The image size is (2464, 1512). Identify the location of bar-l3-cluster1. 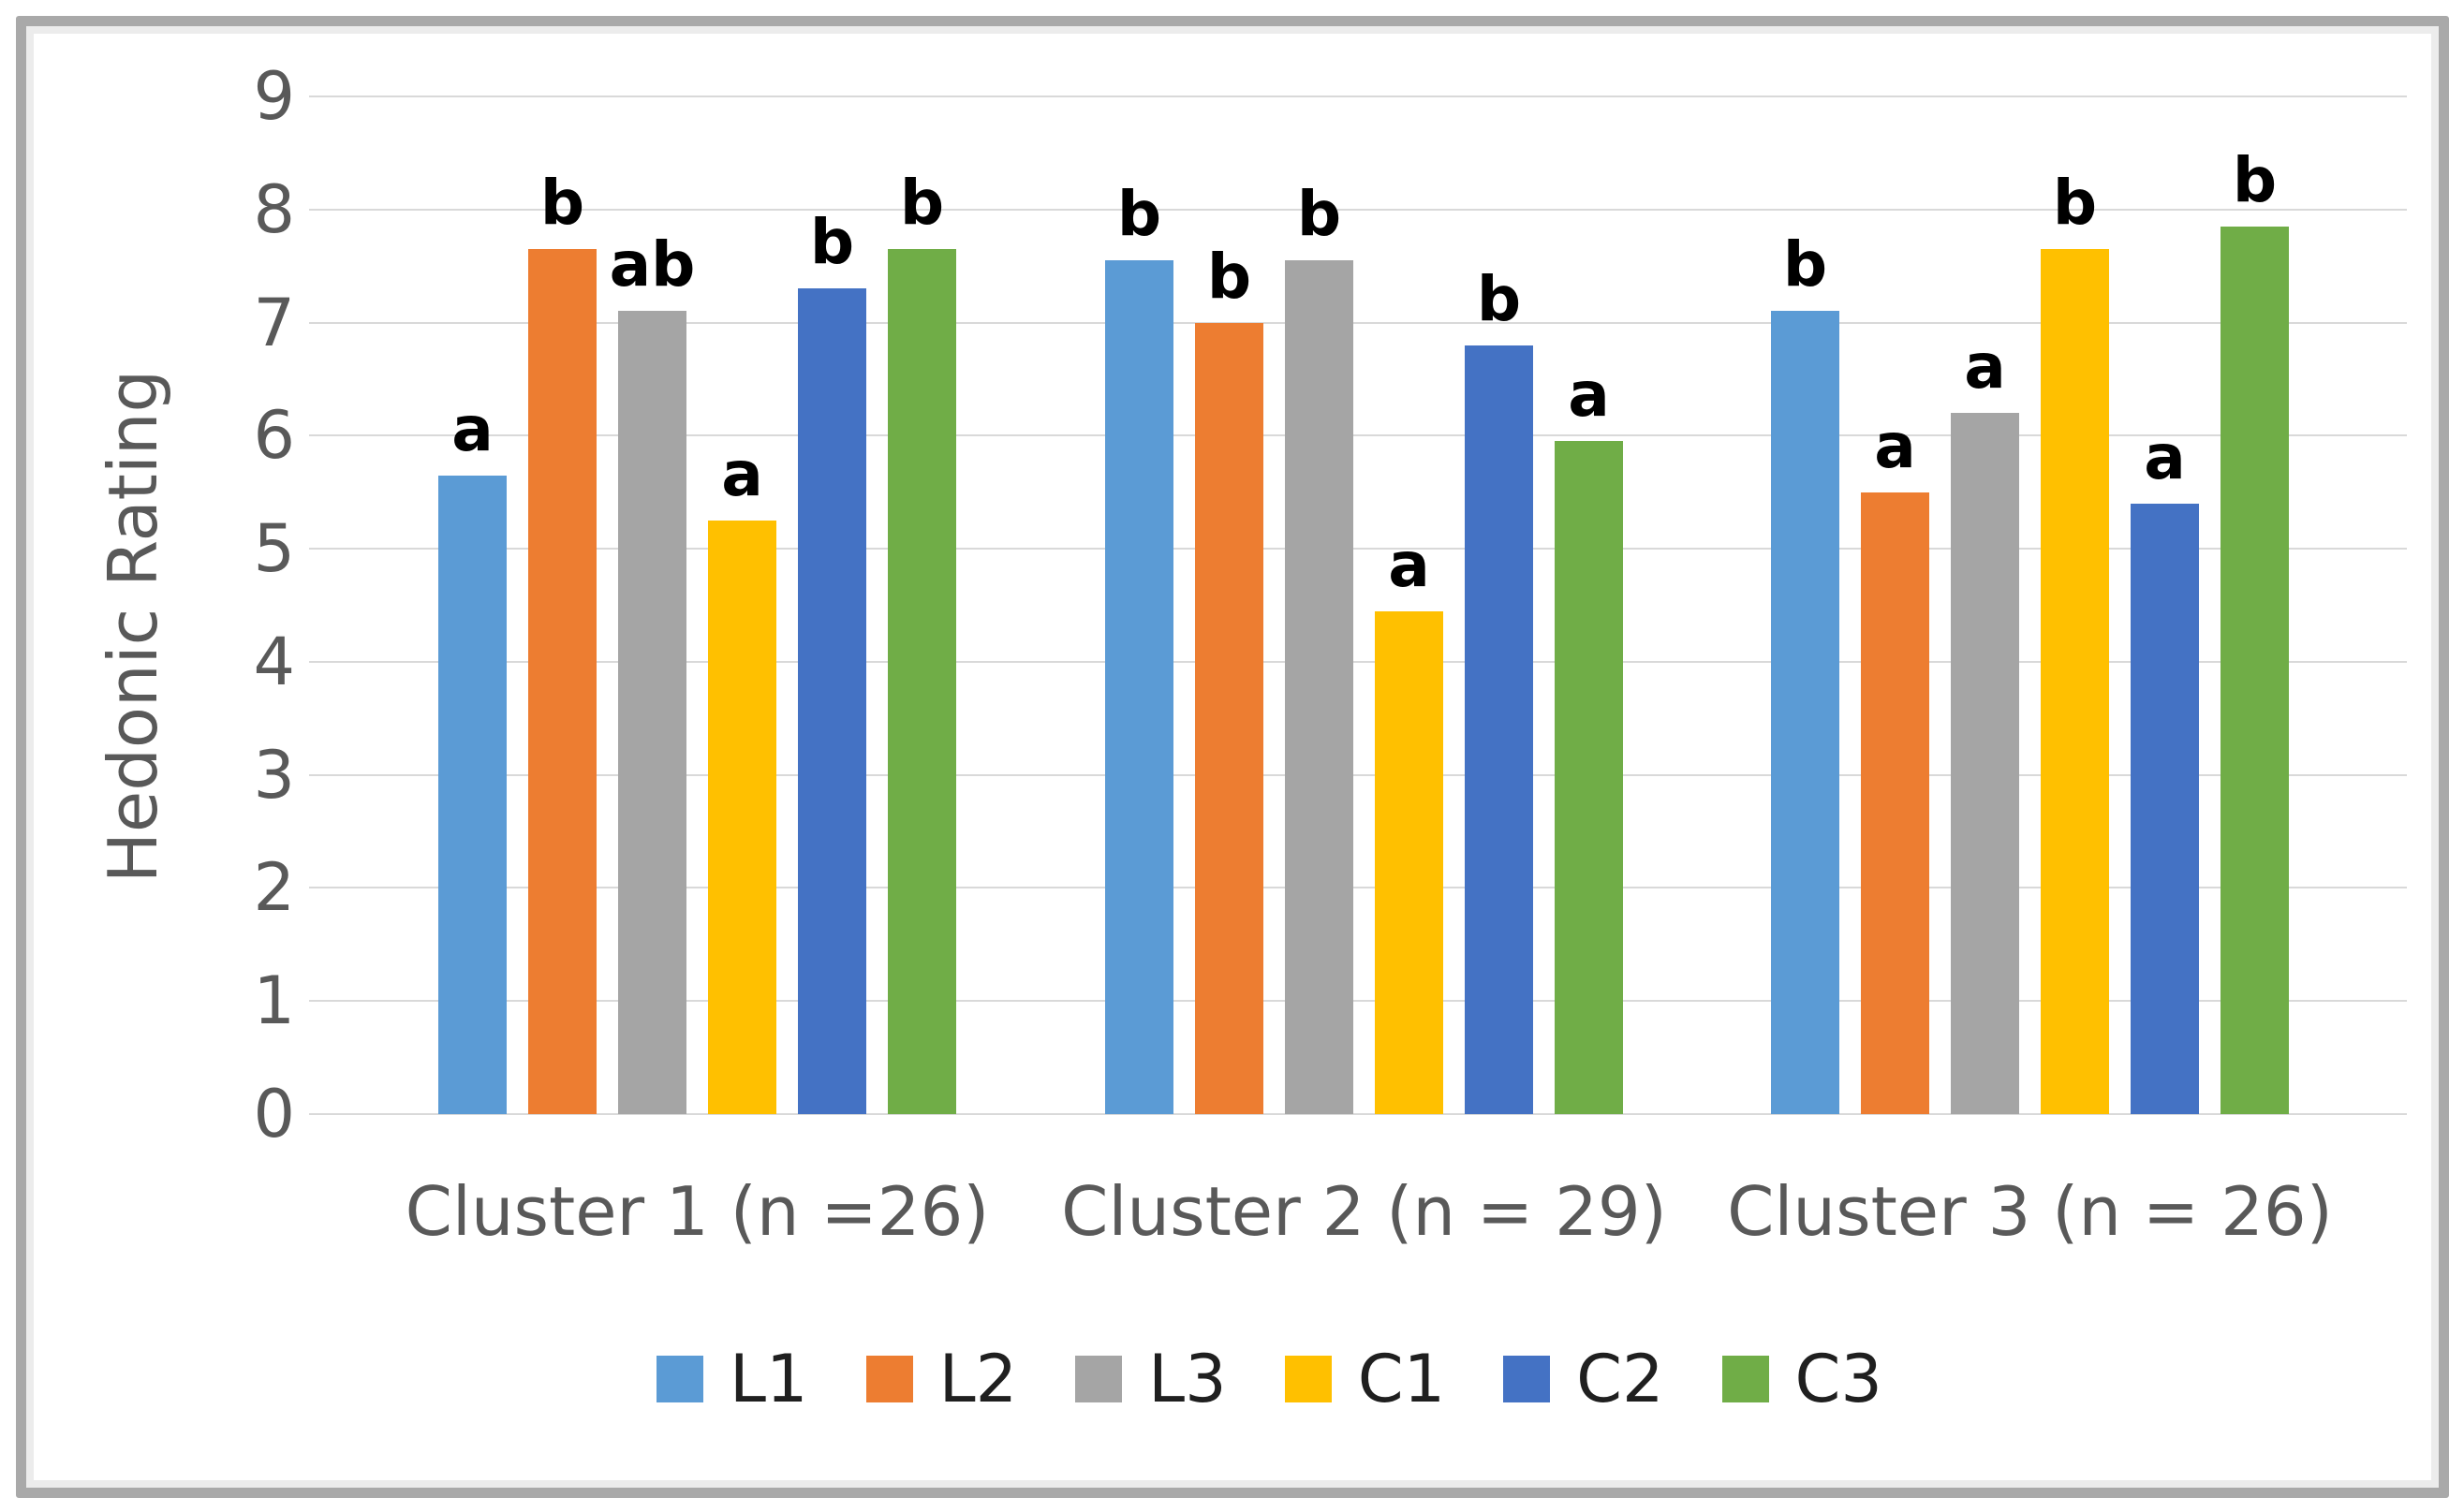
(652, 712).